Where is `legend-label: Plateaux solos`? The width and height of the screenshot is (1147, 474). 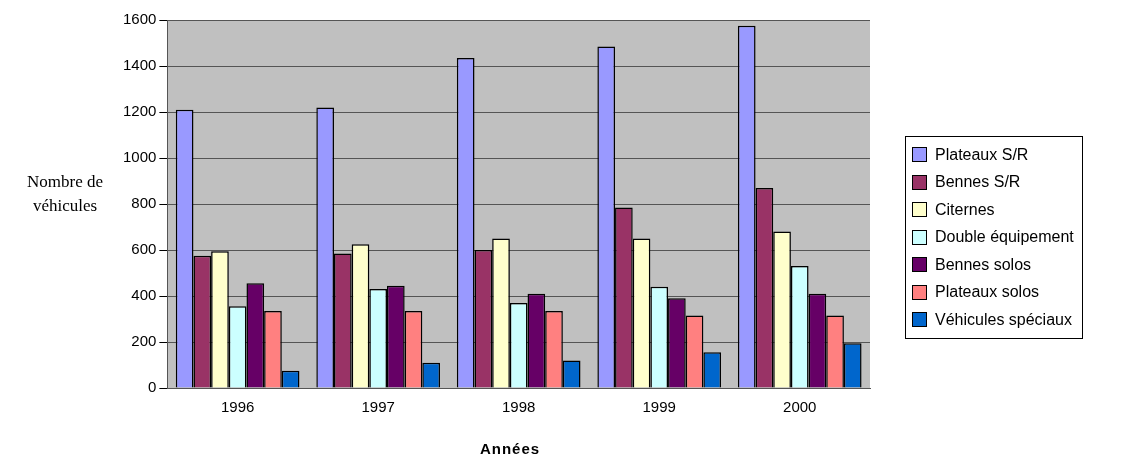
legend-label: Plateaux solos is located at coordinates (987, 292).